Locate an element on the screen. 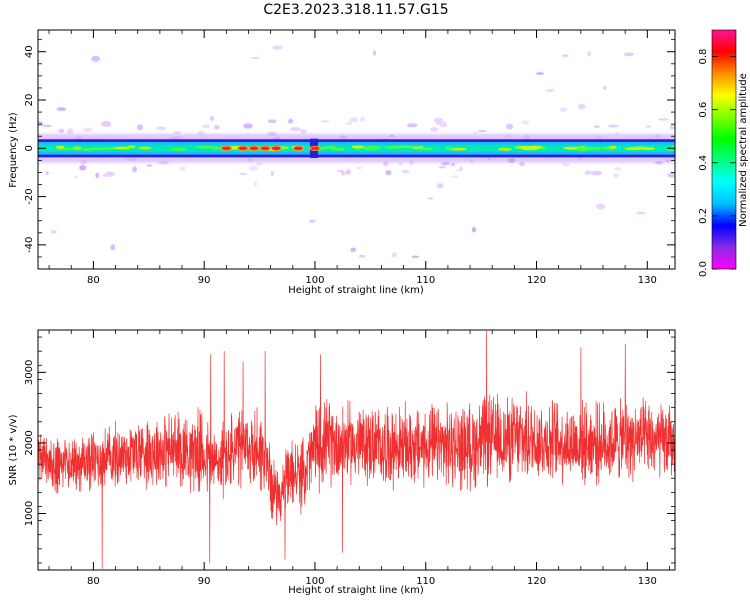 Image resolution: width=750 pixels, height=600 pixels. y-tick-label: 40 is located at coordinates (29, 51).